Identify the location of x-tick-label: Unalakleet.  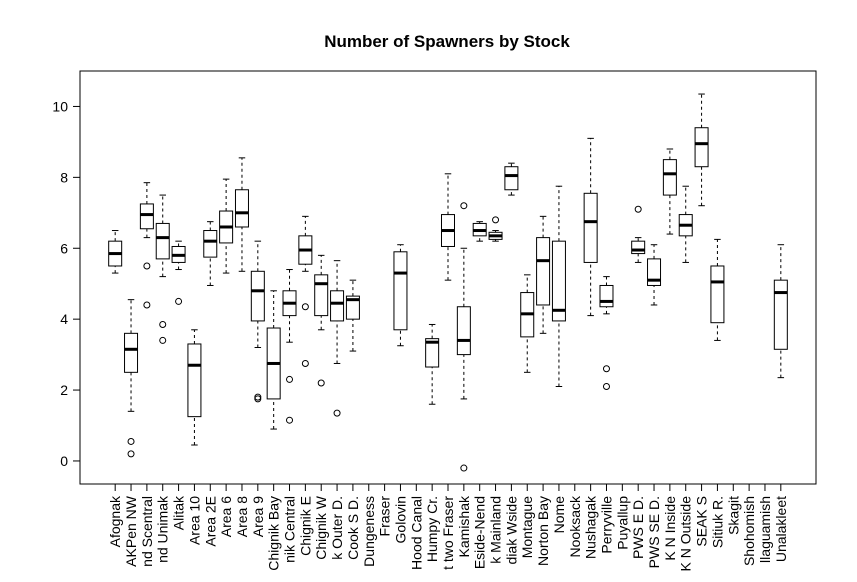
(781, 529).